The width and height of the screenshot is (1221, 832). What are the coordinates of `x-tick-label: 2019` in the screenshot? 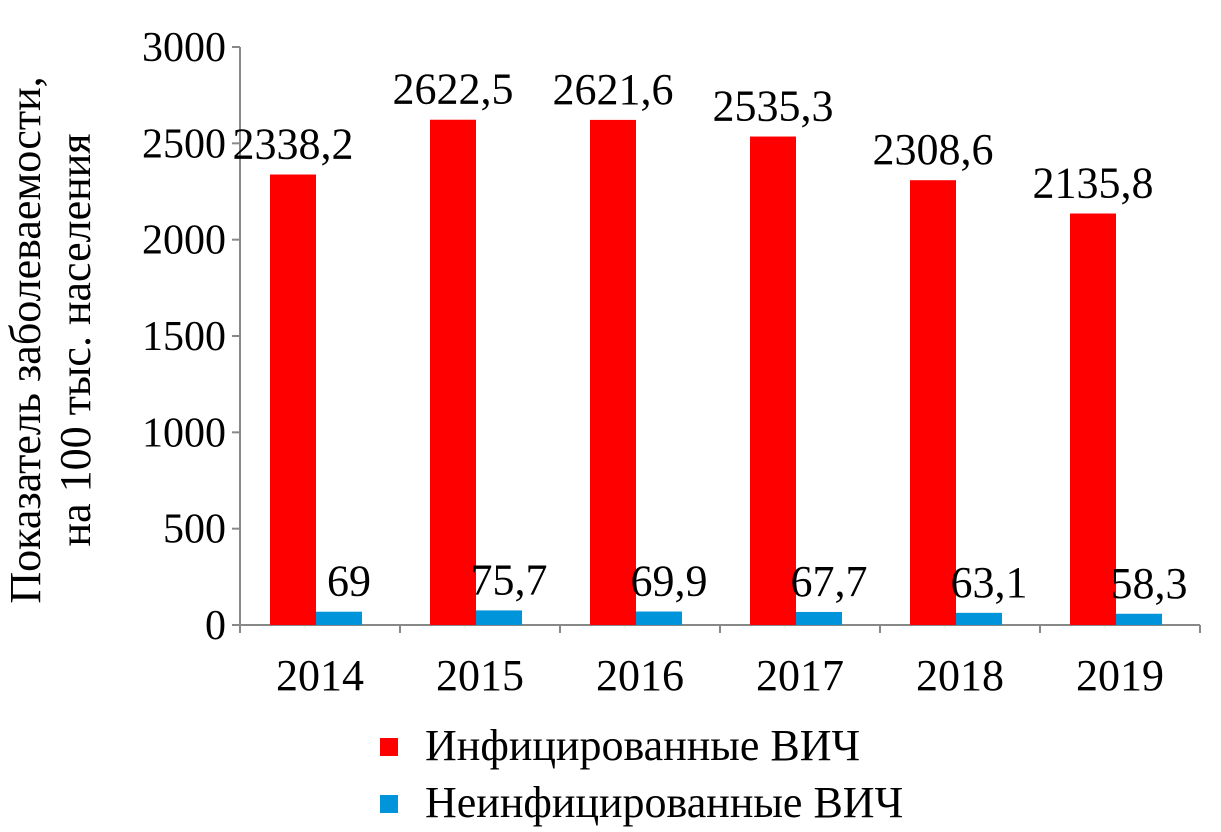 It's located at (1120, 675).